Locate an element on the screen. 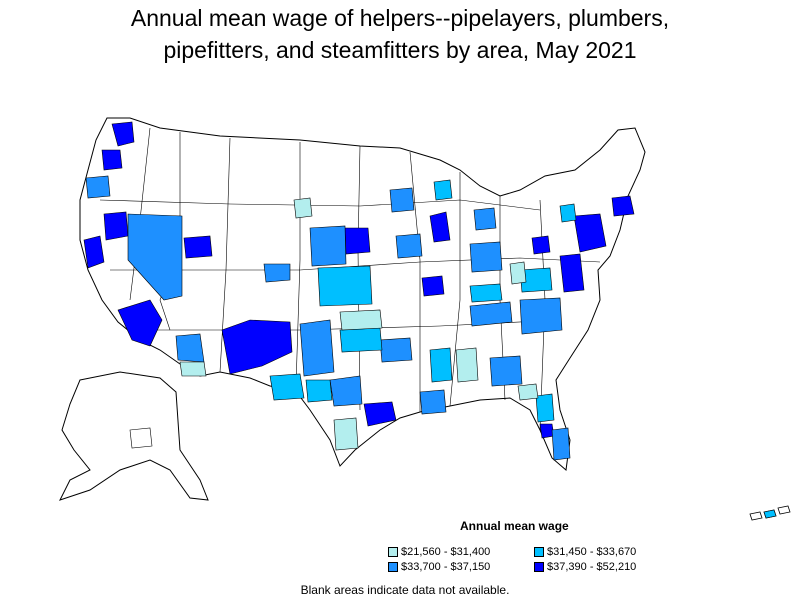 The width and height of the screenshot is (800, 600). legend-title: Annual mean wage is located at coordinates (514, 526).